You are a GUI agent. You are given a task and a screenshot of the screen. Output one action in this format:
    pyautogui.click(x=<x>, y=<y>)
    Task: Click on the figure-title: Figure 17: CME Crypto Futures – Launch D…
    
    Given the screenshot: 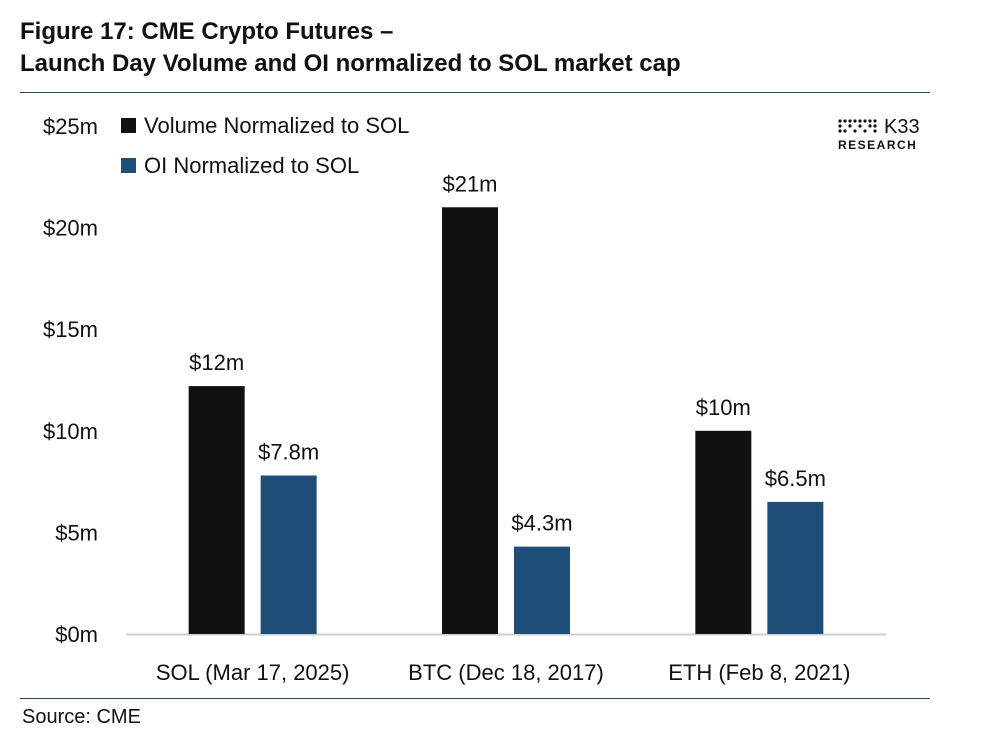 What is the action you would take?
    pyautogui.click(x=350, y=48)
    